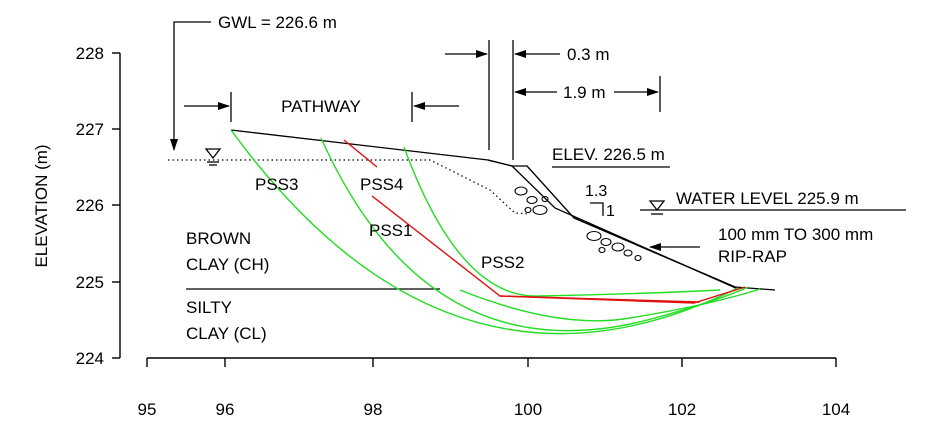  What do you see at coordinates (610, 305) in the screenshot?
I see `slip-surface-lower` at bounding box center [610, 305].